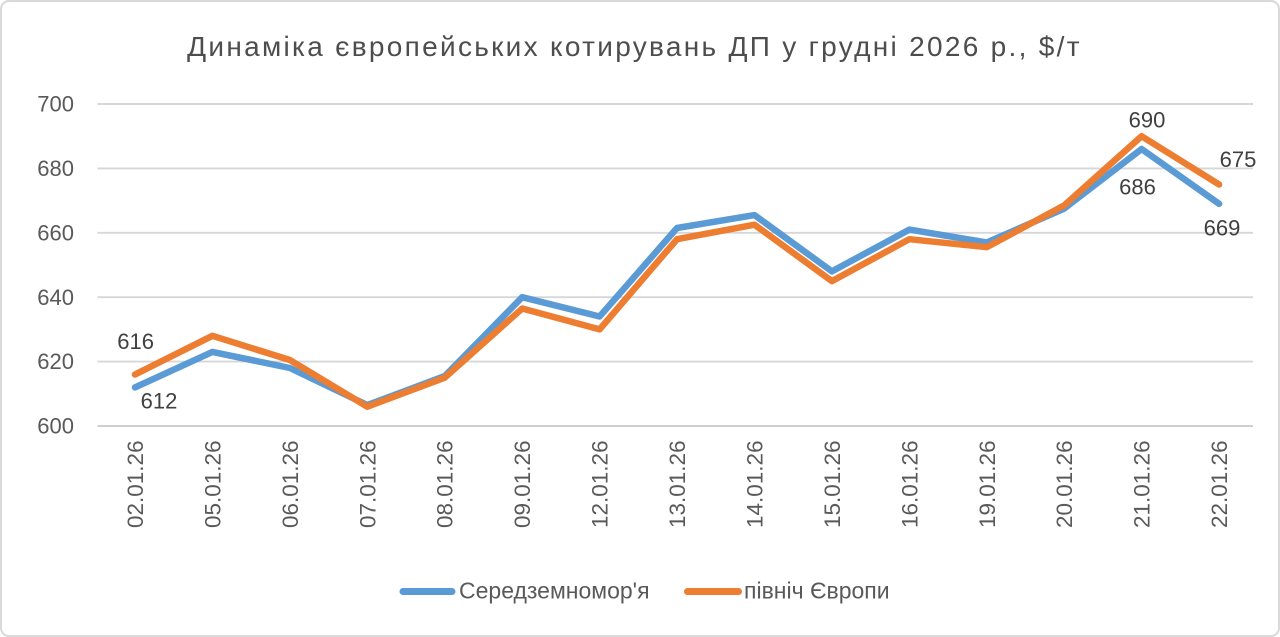 The height and width of the screenshot is (637, 1280). I want to click on svg-text: 16.01.26, so click(909, 484).